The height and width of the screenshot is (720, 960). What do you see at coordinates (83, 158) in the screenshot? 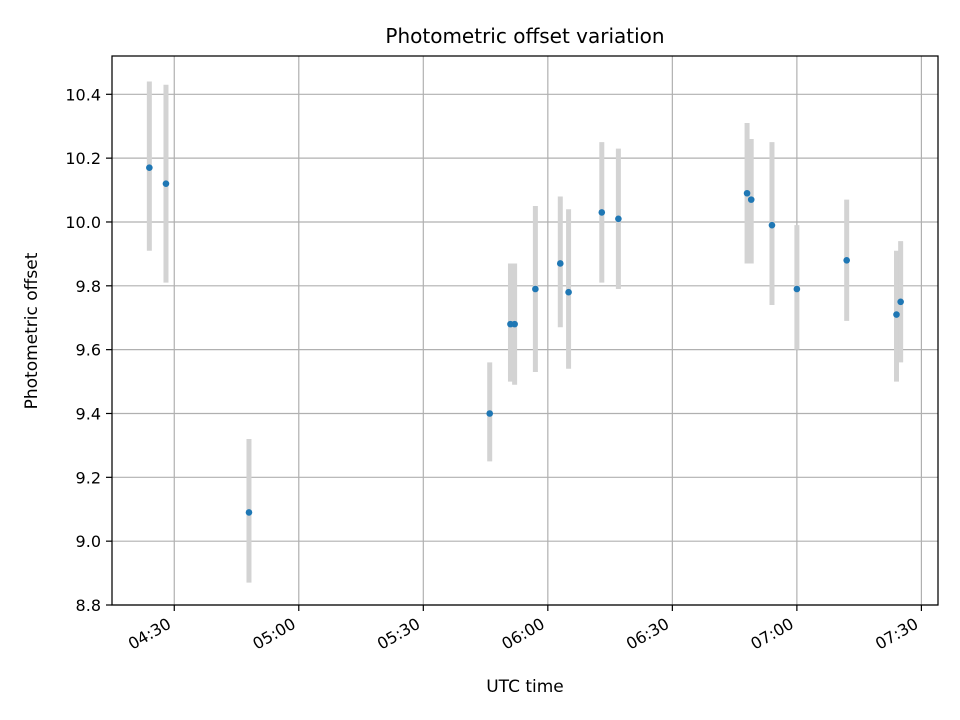
I see `y-tick-label: 10.2` at bounding box center [83, 158].